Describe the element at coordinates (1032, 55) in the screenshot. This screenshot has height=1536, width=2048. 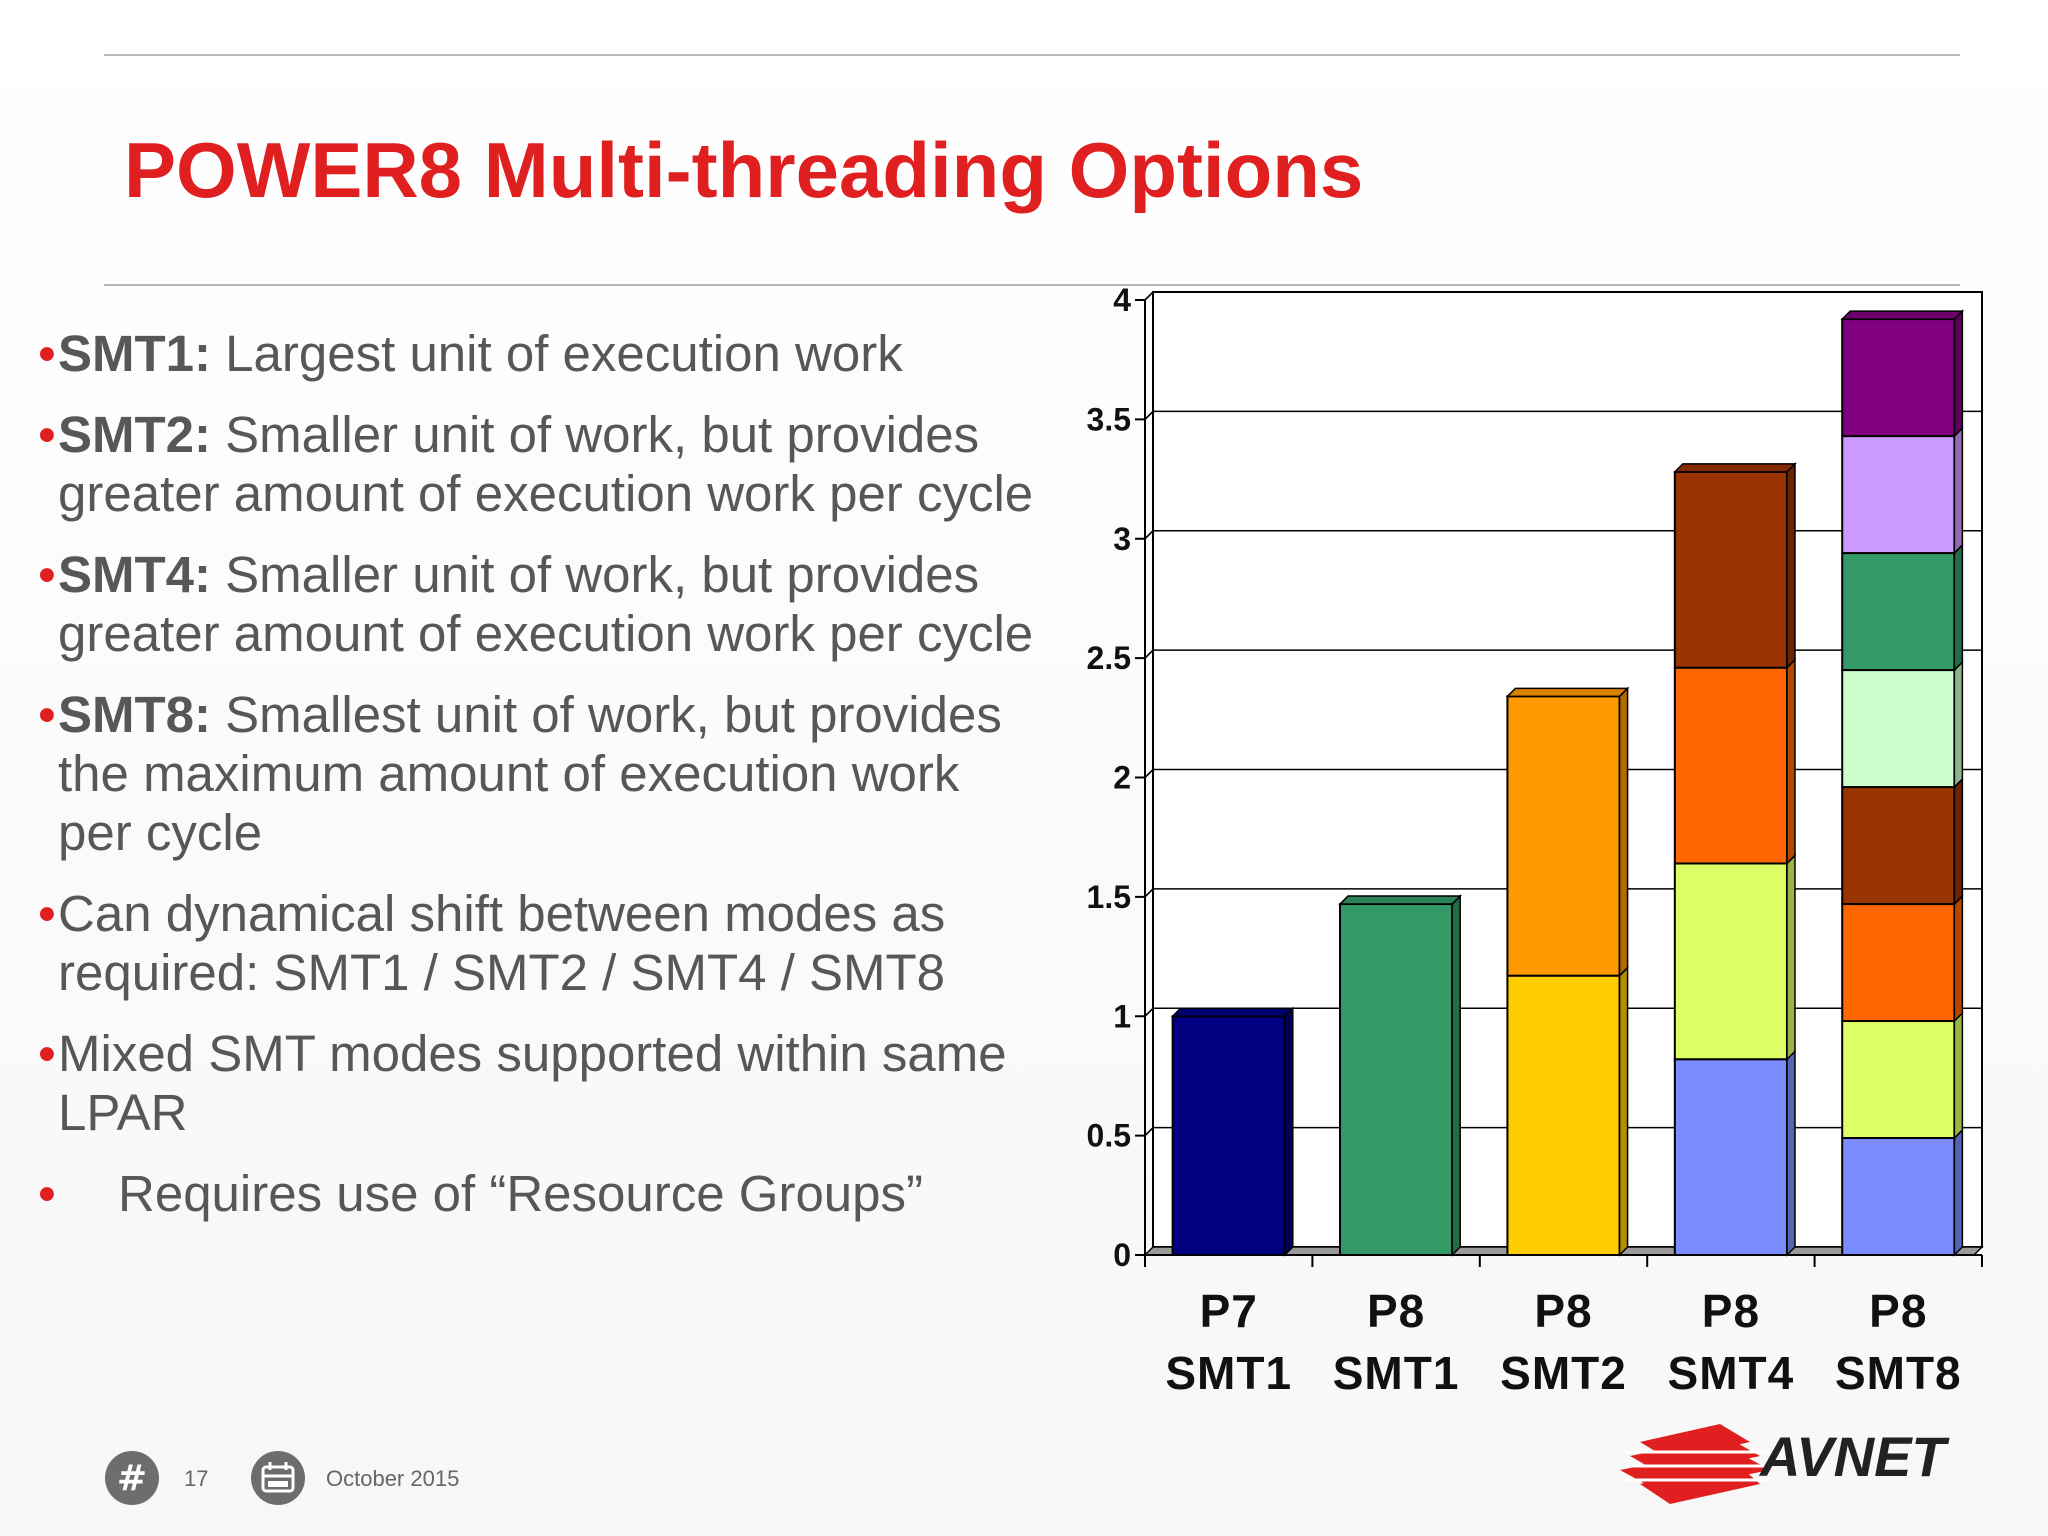
I see `top-divider` at that location.